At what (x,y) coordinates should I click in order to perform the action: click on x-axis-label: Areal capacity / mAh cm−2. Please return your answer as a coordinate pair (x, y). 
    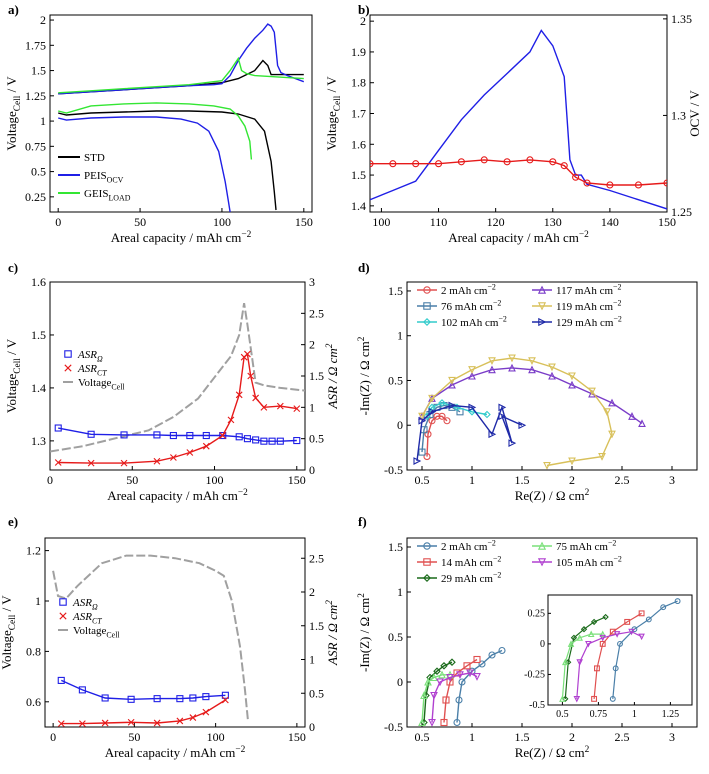
    Looking at the image, I should click on (177, 495).